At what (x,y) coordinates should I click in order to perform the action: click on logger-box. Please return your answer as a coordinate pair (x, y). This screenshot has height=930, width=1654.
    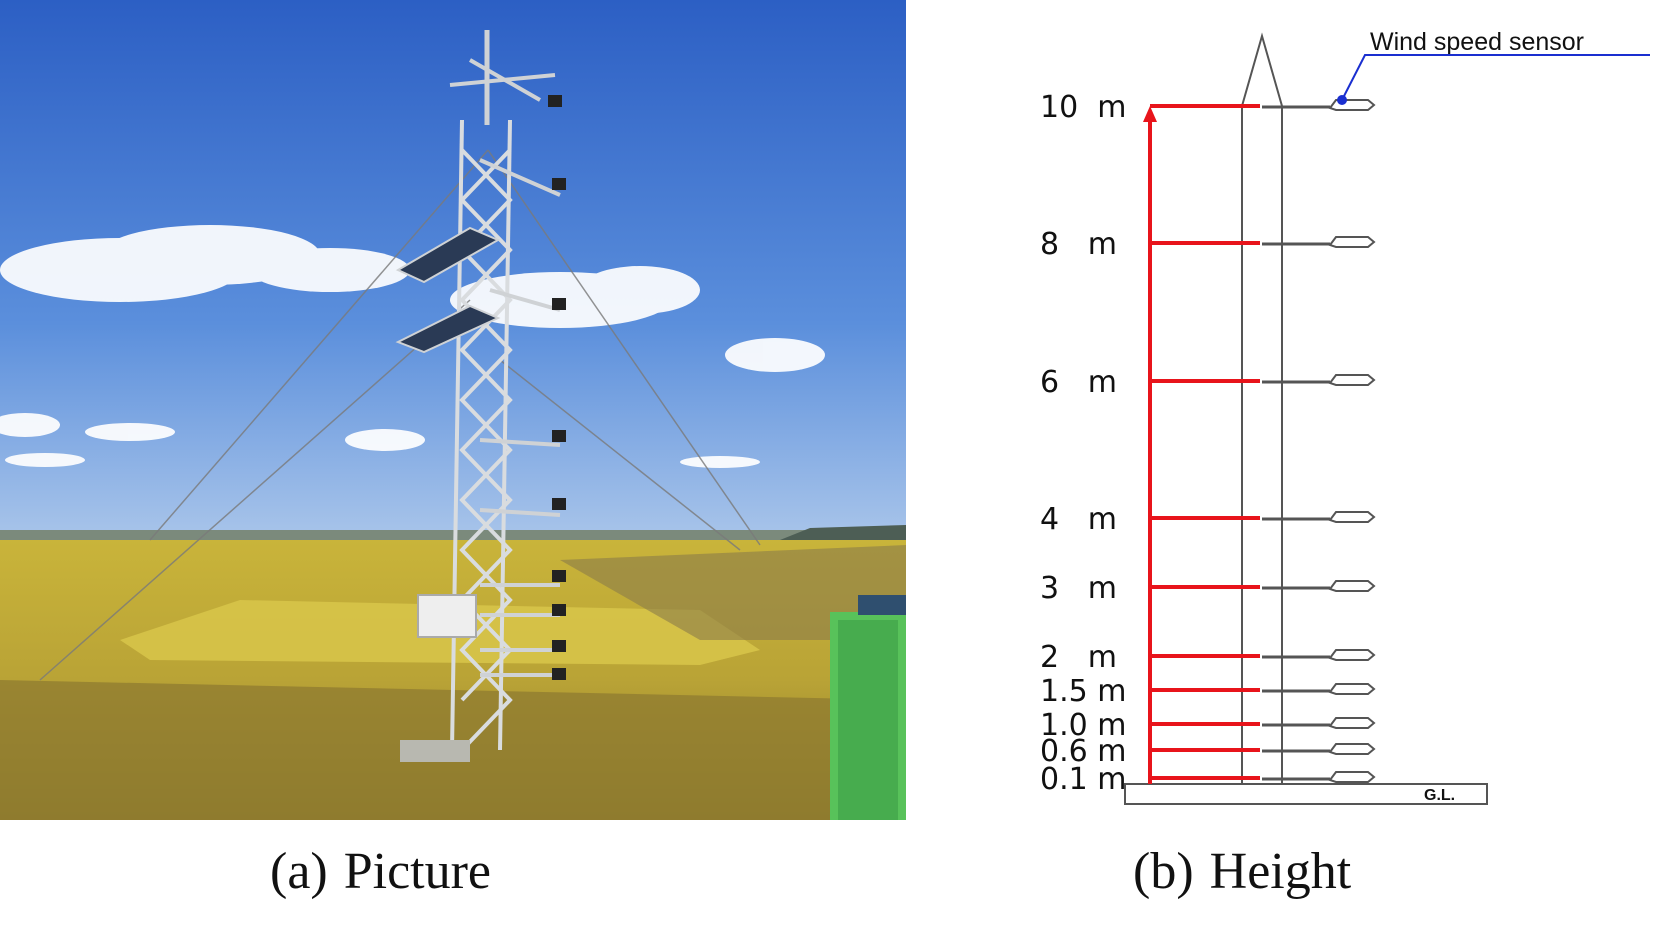
    Looking at the image, I should click on (447, 616).